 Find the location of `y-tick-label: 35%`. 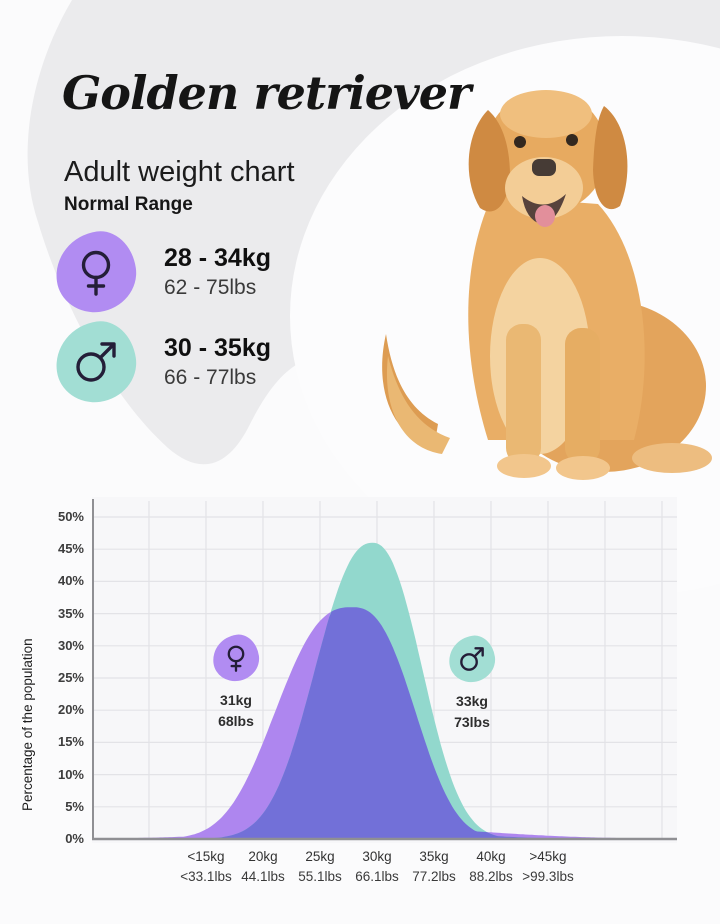

y-tick-label: 35% is located at coordinates (70, 613).